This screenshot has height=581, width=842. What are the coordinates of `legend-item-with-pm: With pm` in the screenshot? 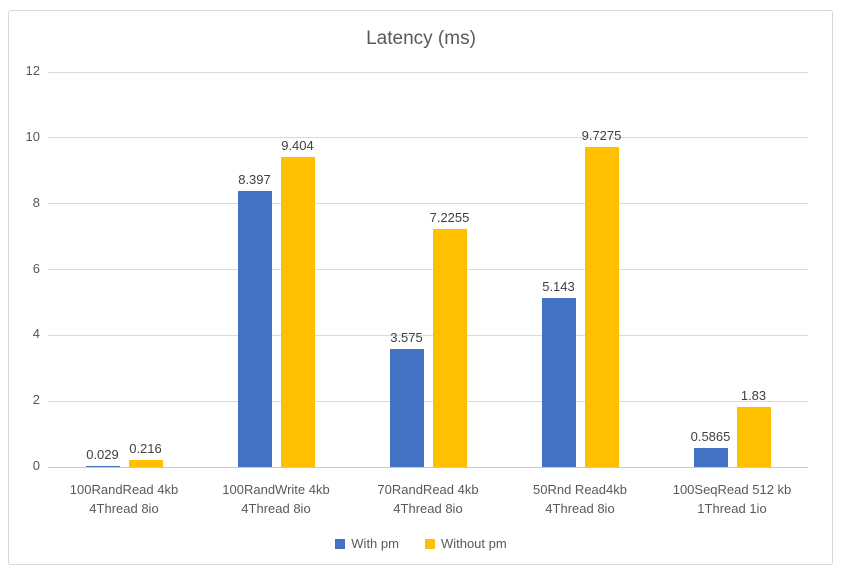 It's located at (367, 543).